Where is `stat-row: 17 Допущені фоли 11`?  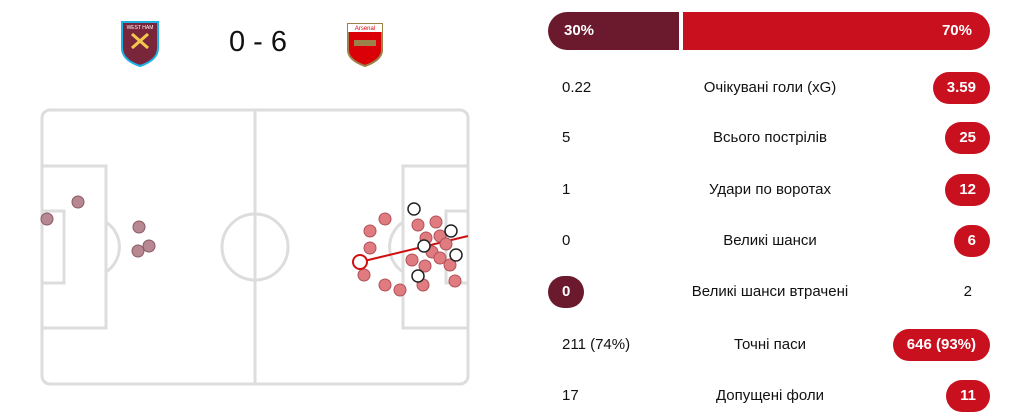
stat-row: 17 Допущені фоли 11 is located at coordinates (769, 400).